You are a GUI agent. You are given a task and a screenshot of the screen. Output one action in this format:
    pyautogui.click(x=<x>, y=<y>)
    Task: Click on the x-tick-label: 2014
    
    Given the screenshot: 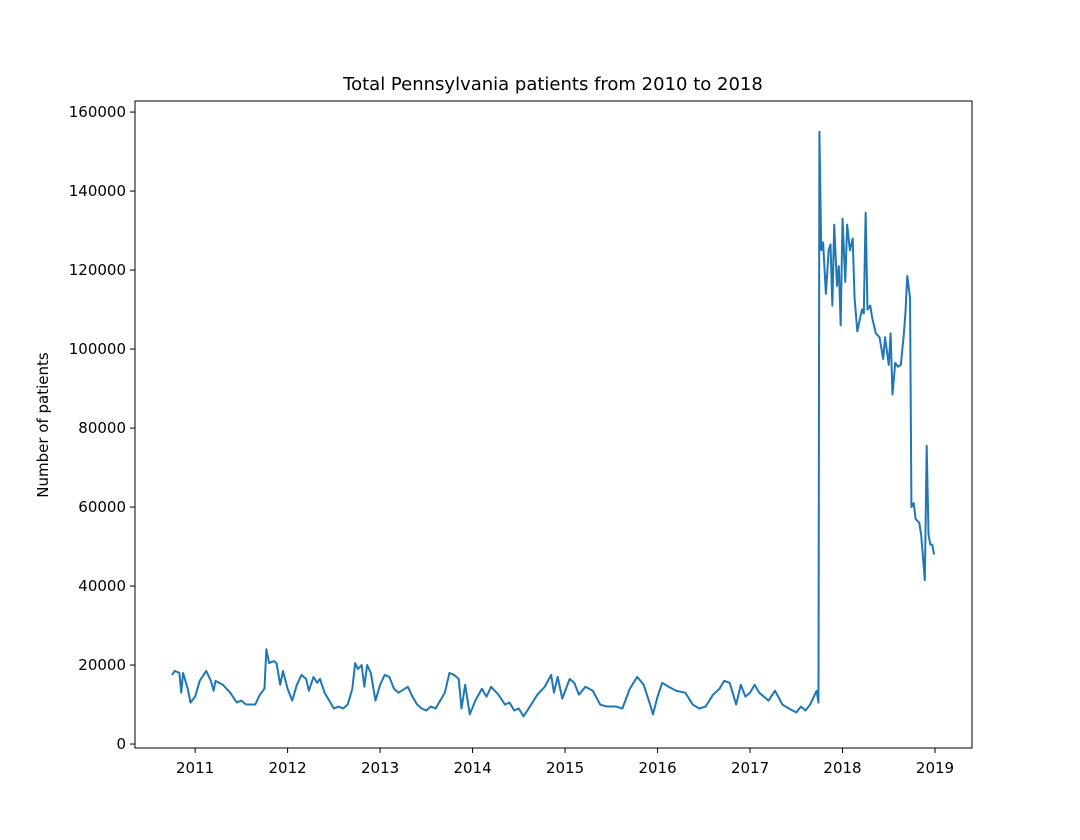 What is the action you would take?
    pyautogui.click(x=472, y=768)
    